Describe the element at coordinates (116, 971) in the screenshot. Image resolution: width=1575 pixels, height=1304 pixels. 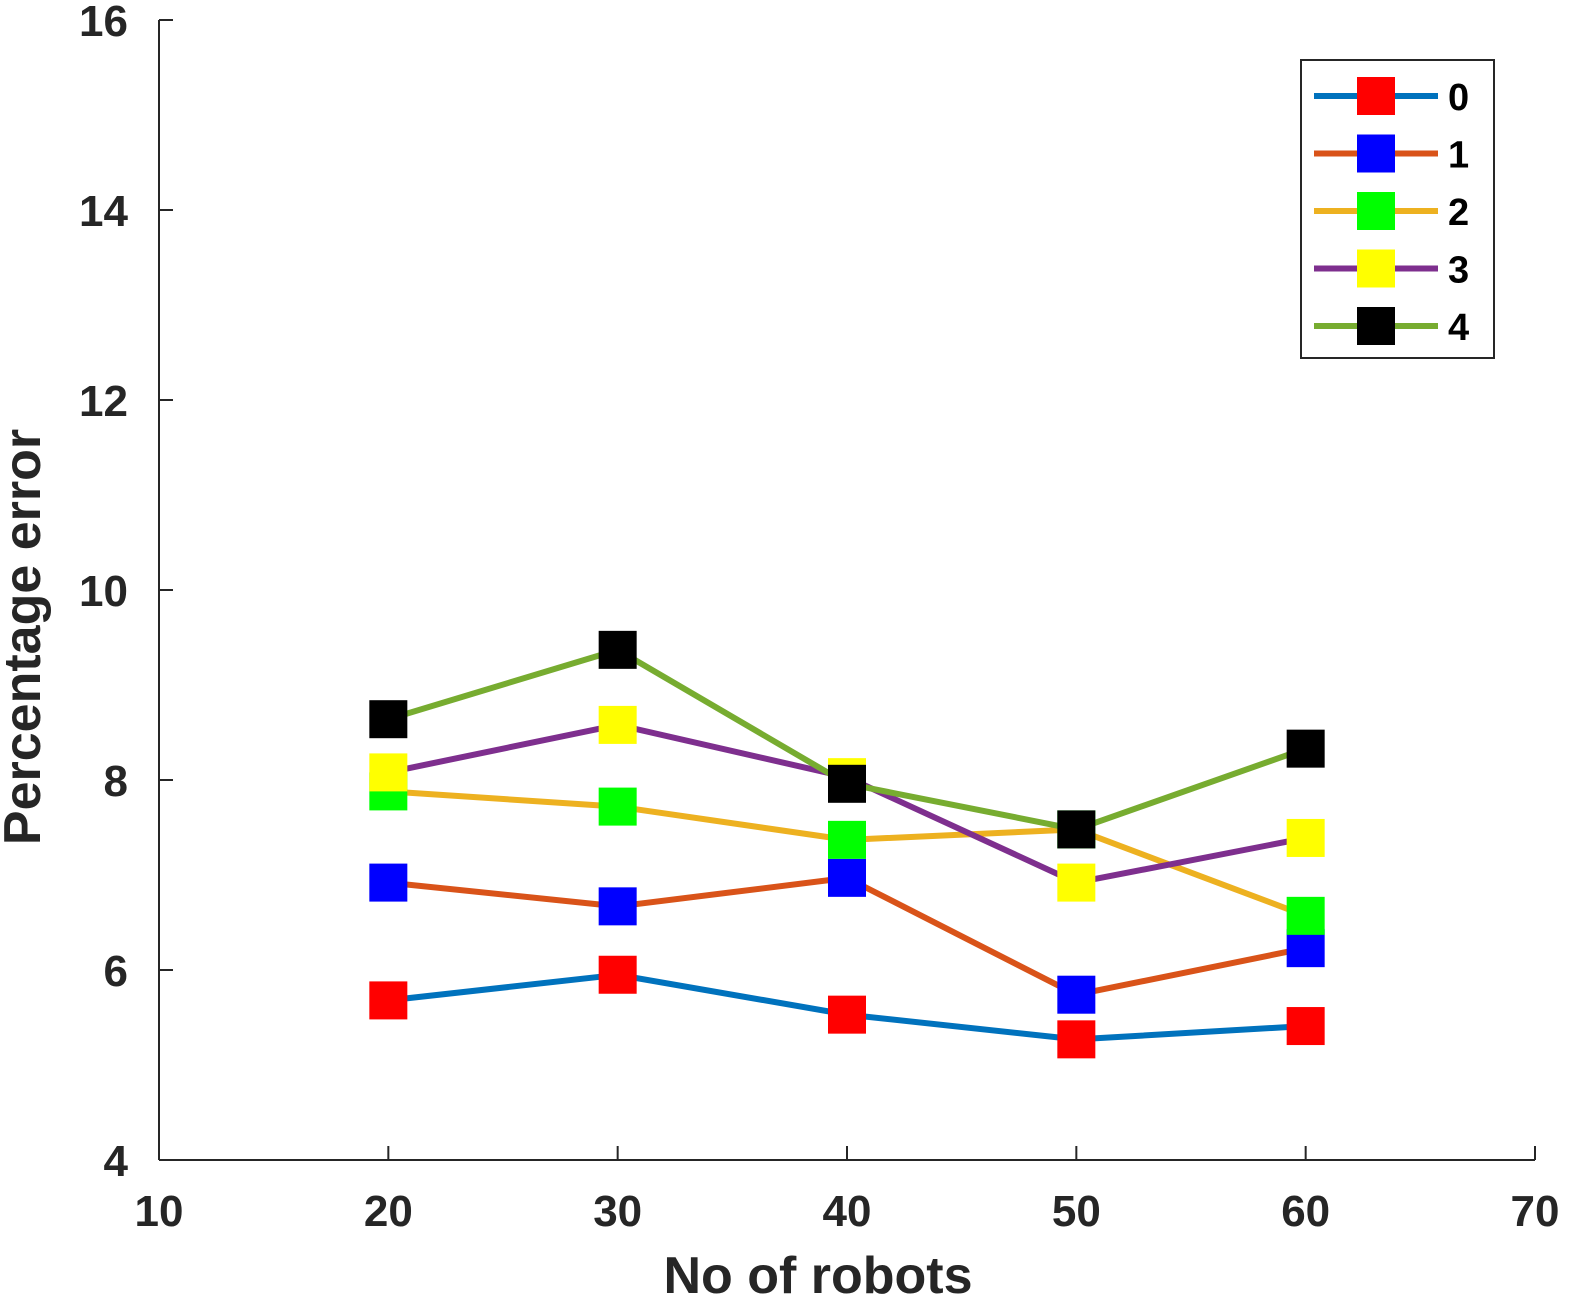
I see `y-tick-label: 6` at that location.